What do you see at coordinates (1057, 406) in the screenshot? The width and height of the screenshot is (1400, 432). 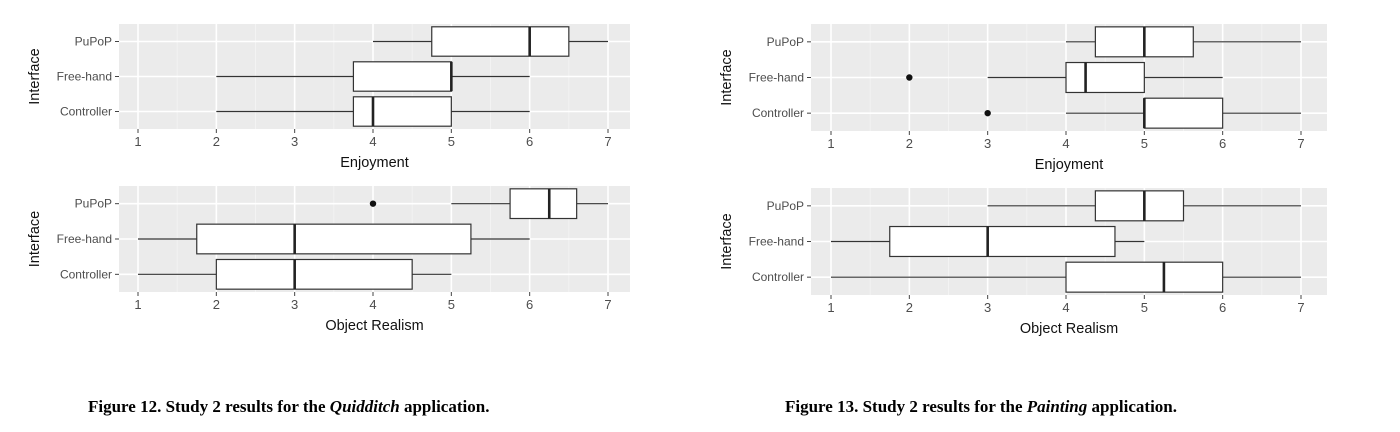 I see `figure-13-caption-italic: Painting` at bounding box center [1057, 406].